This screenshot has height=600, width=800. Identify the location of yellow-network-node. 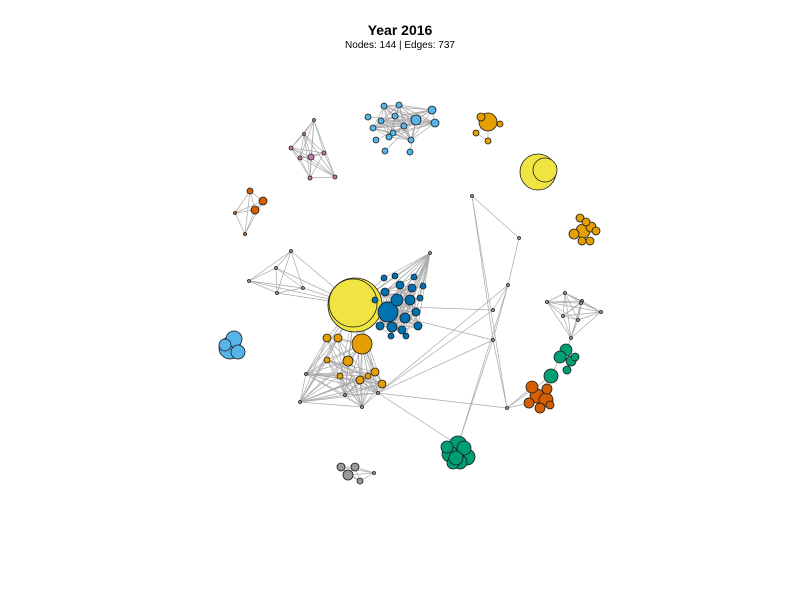
(545, 170).